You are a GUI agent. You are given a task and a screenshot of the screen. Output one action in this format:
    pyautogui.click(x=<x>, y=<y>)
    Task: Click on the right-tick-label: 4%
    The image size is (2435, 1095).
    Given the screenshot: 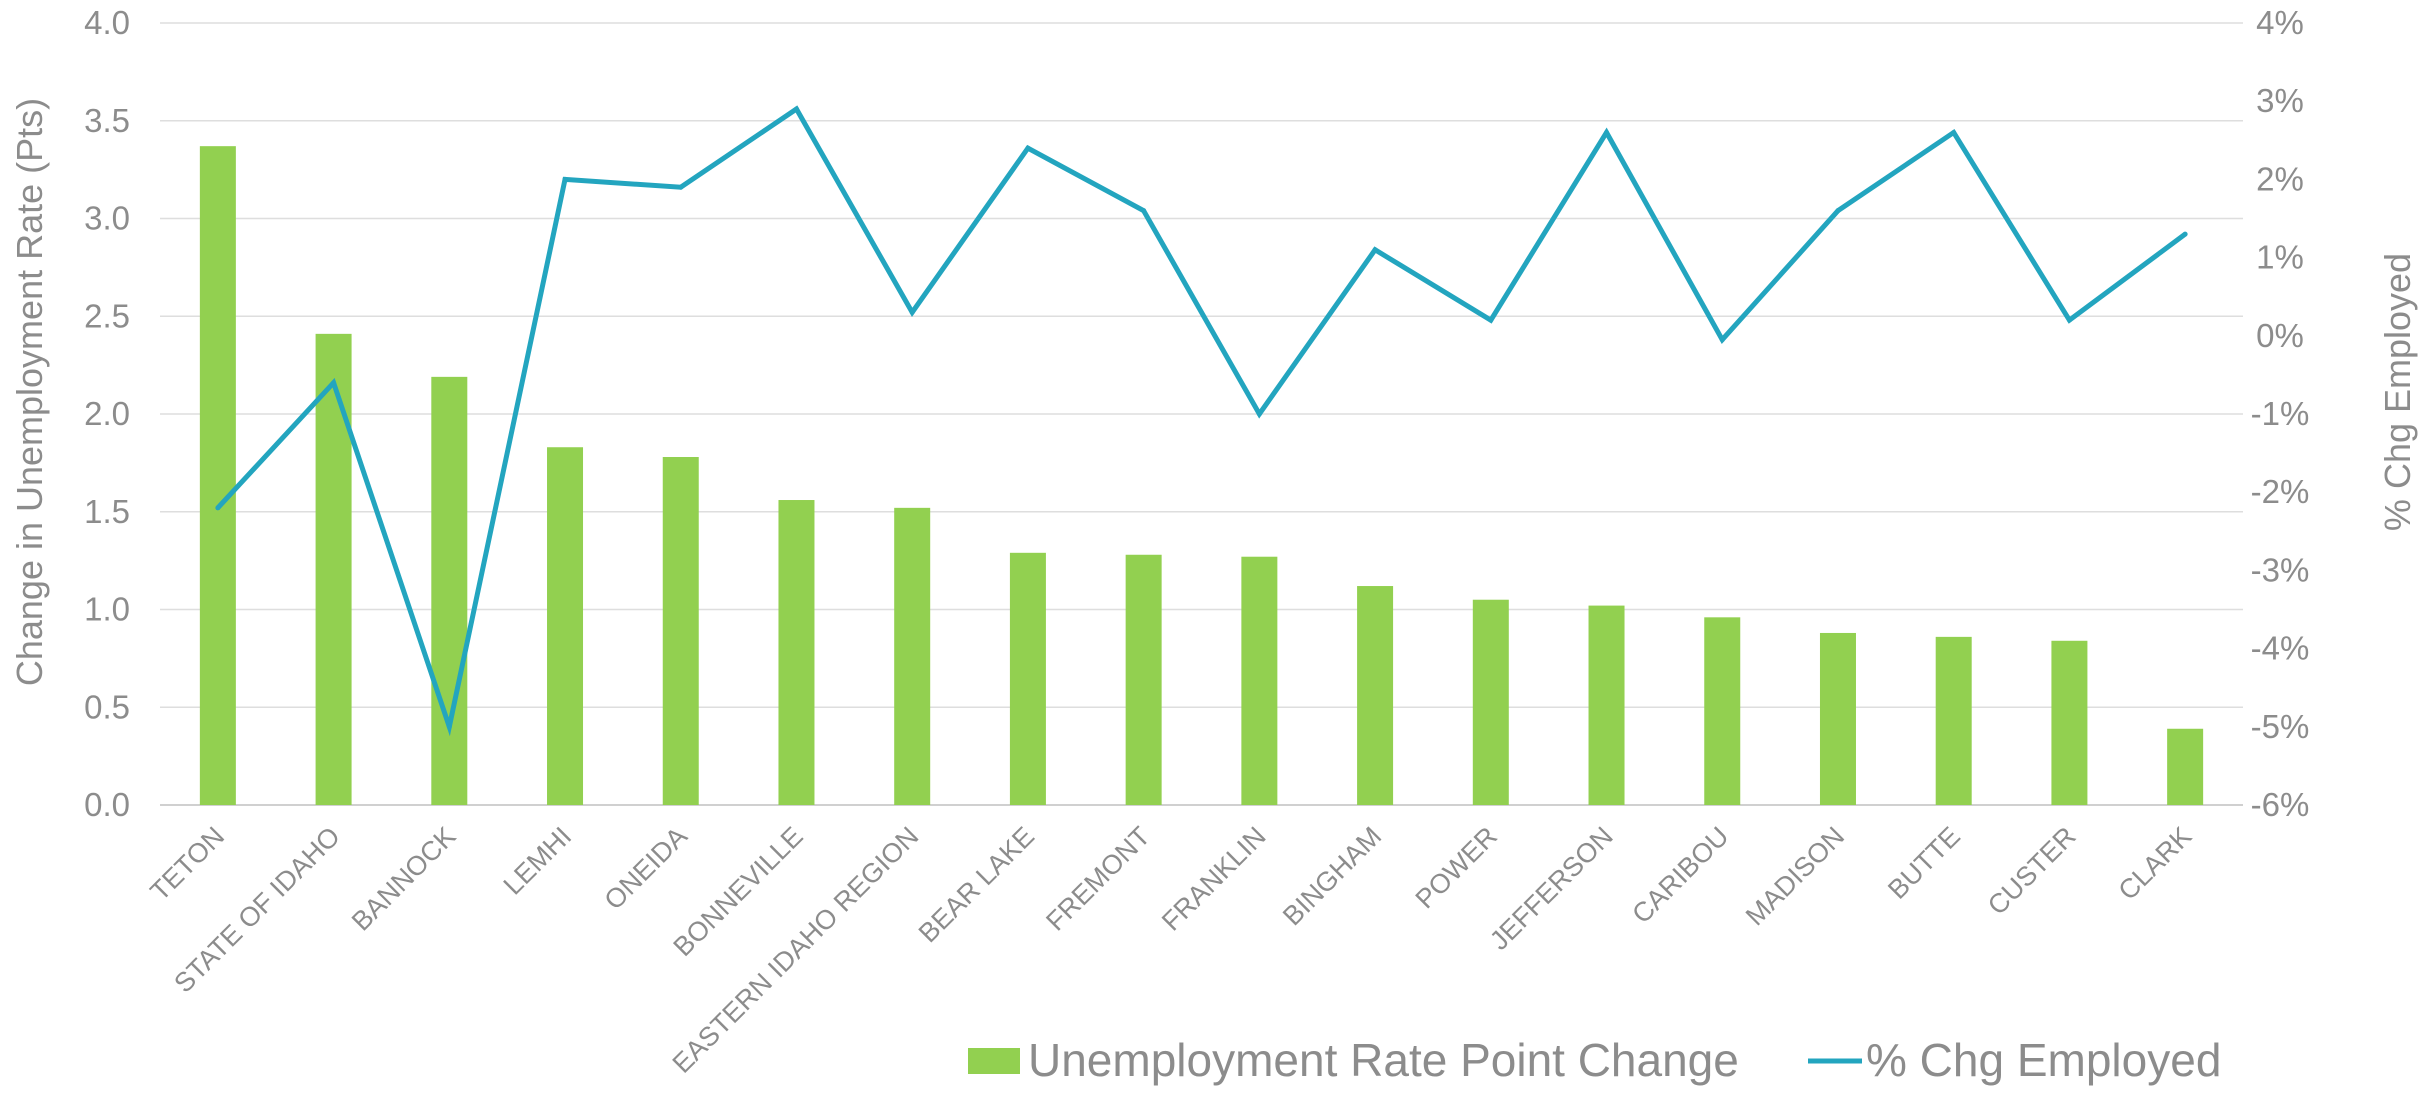 What is the action you would take?
    pyautogui.click(x=2280, y=22)
    